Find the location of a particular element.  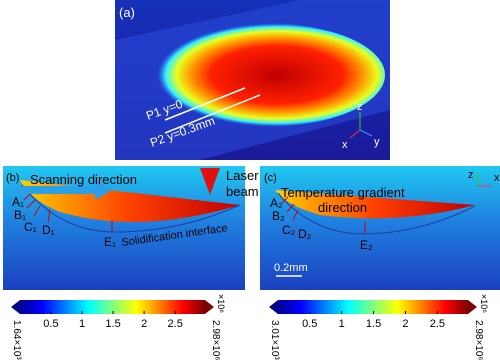

axis-label: y is located at coordinates (377, 142).